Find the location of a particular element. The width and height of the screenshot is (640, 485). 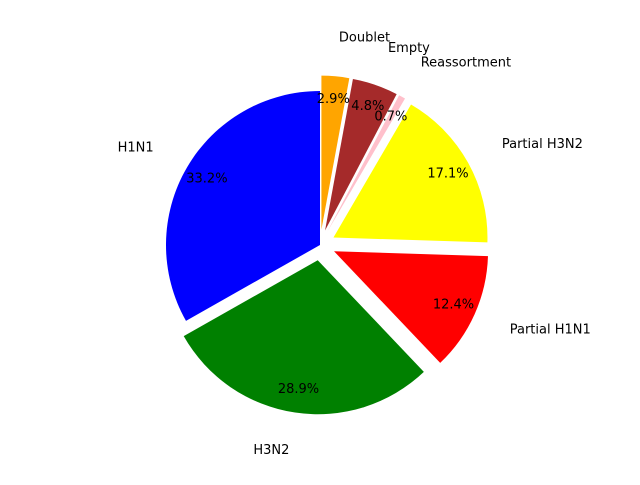

pie-slice-empty is located at coordinates (361, 154).